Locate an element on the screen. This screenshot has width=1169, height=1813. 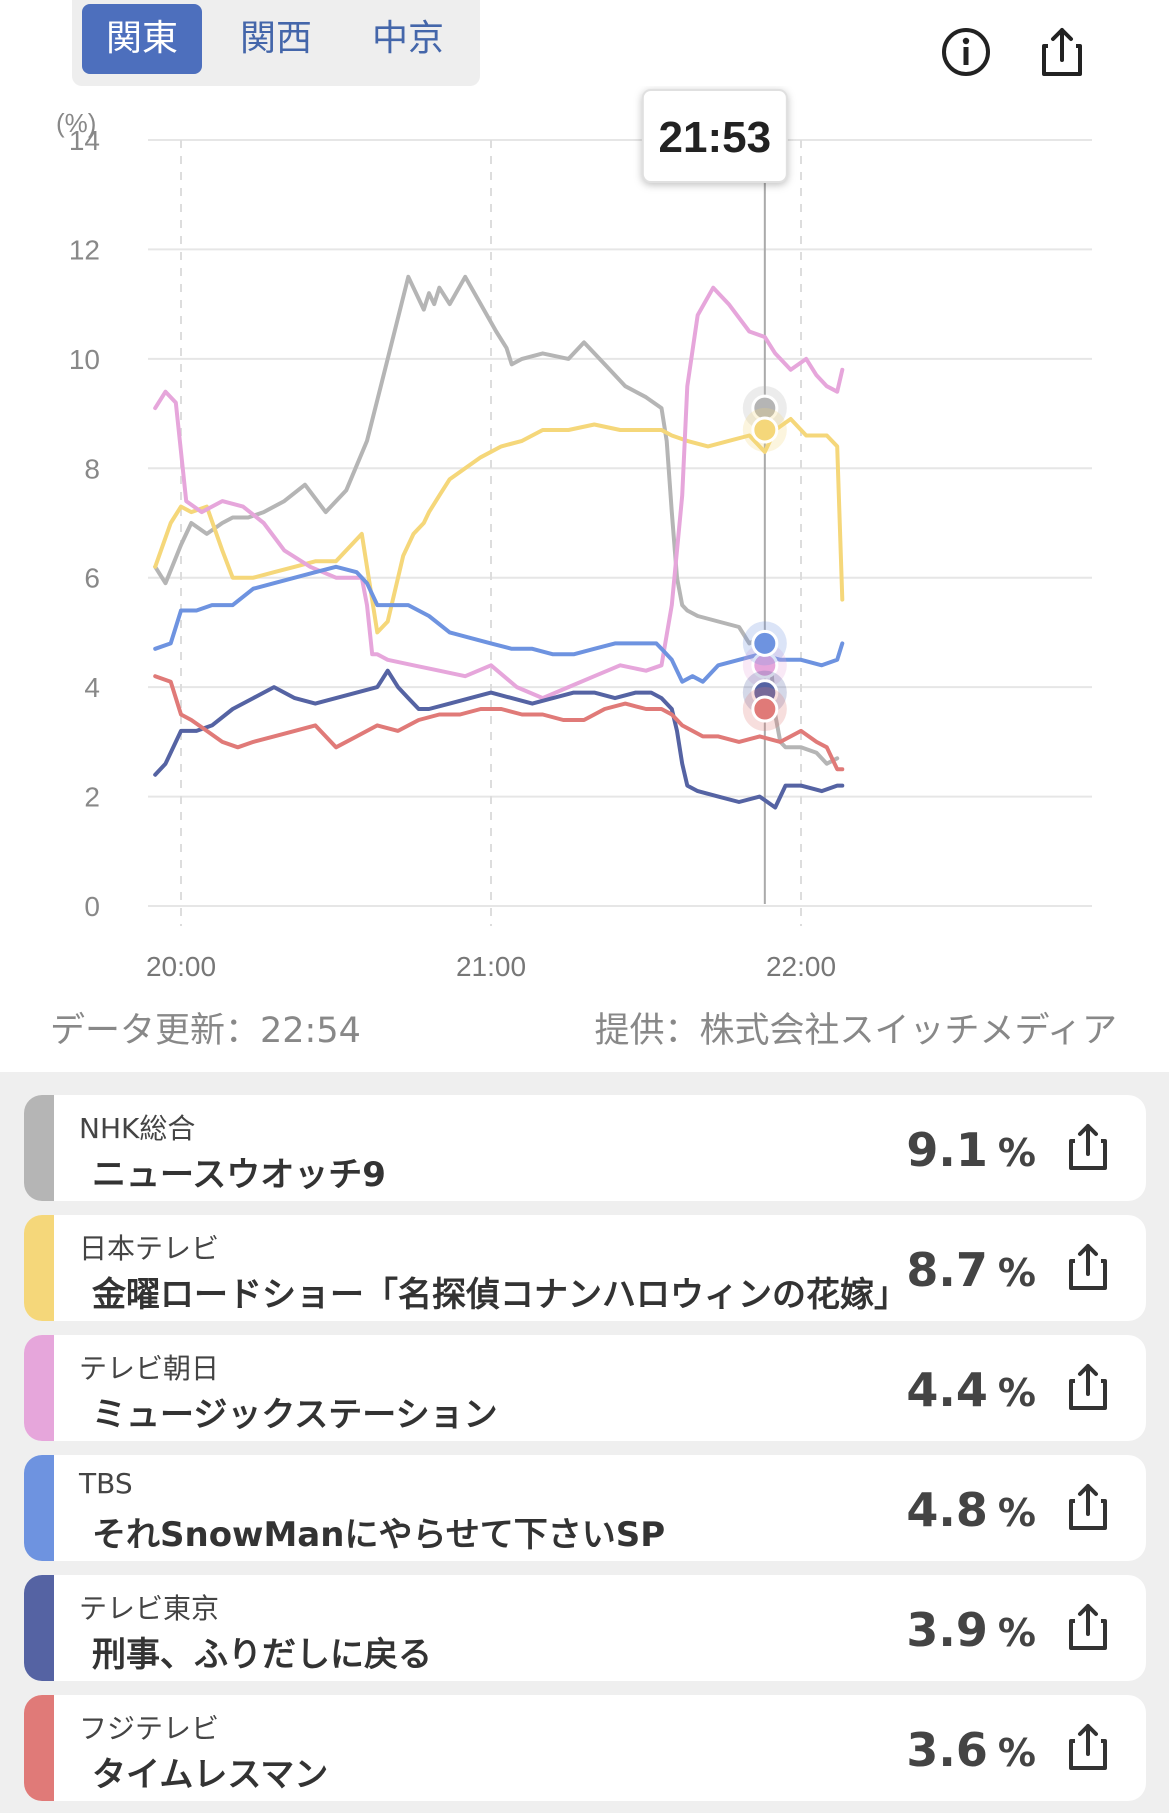
rating-value: 9.1% is located at coordinates (971, 1150).